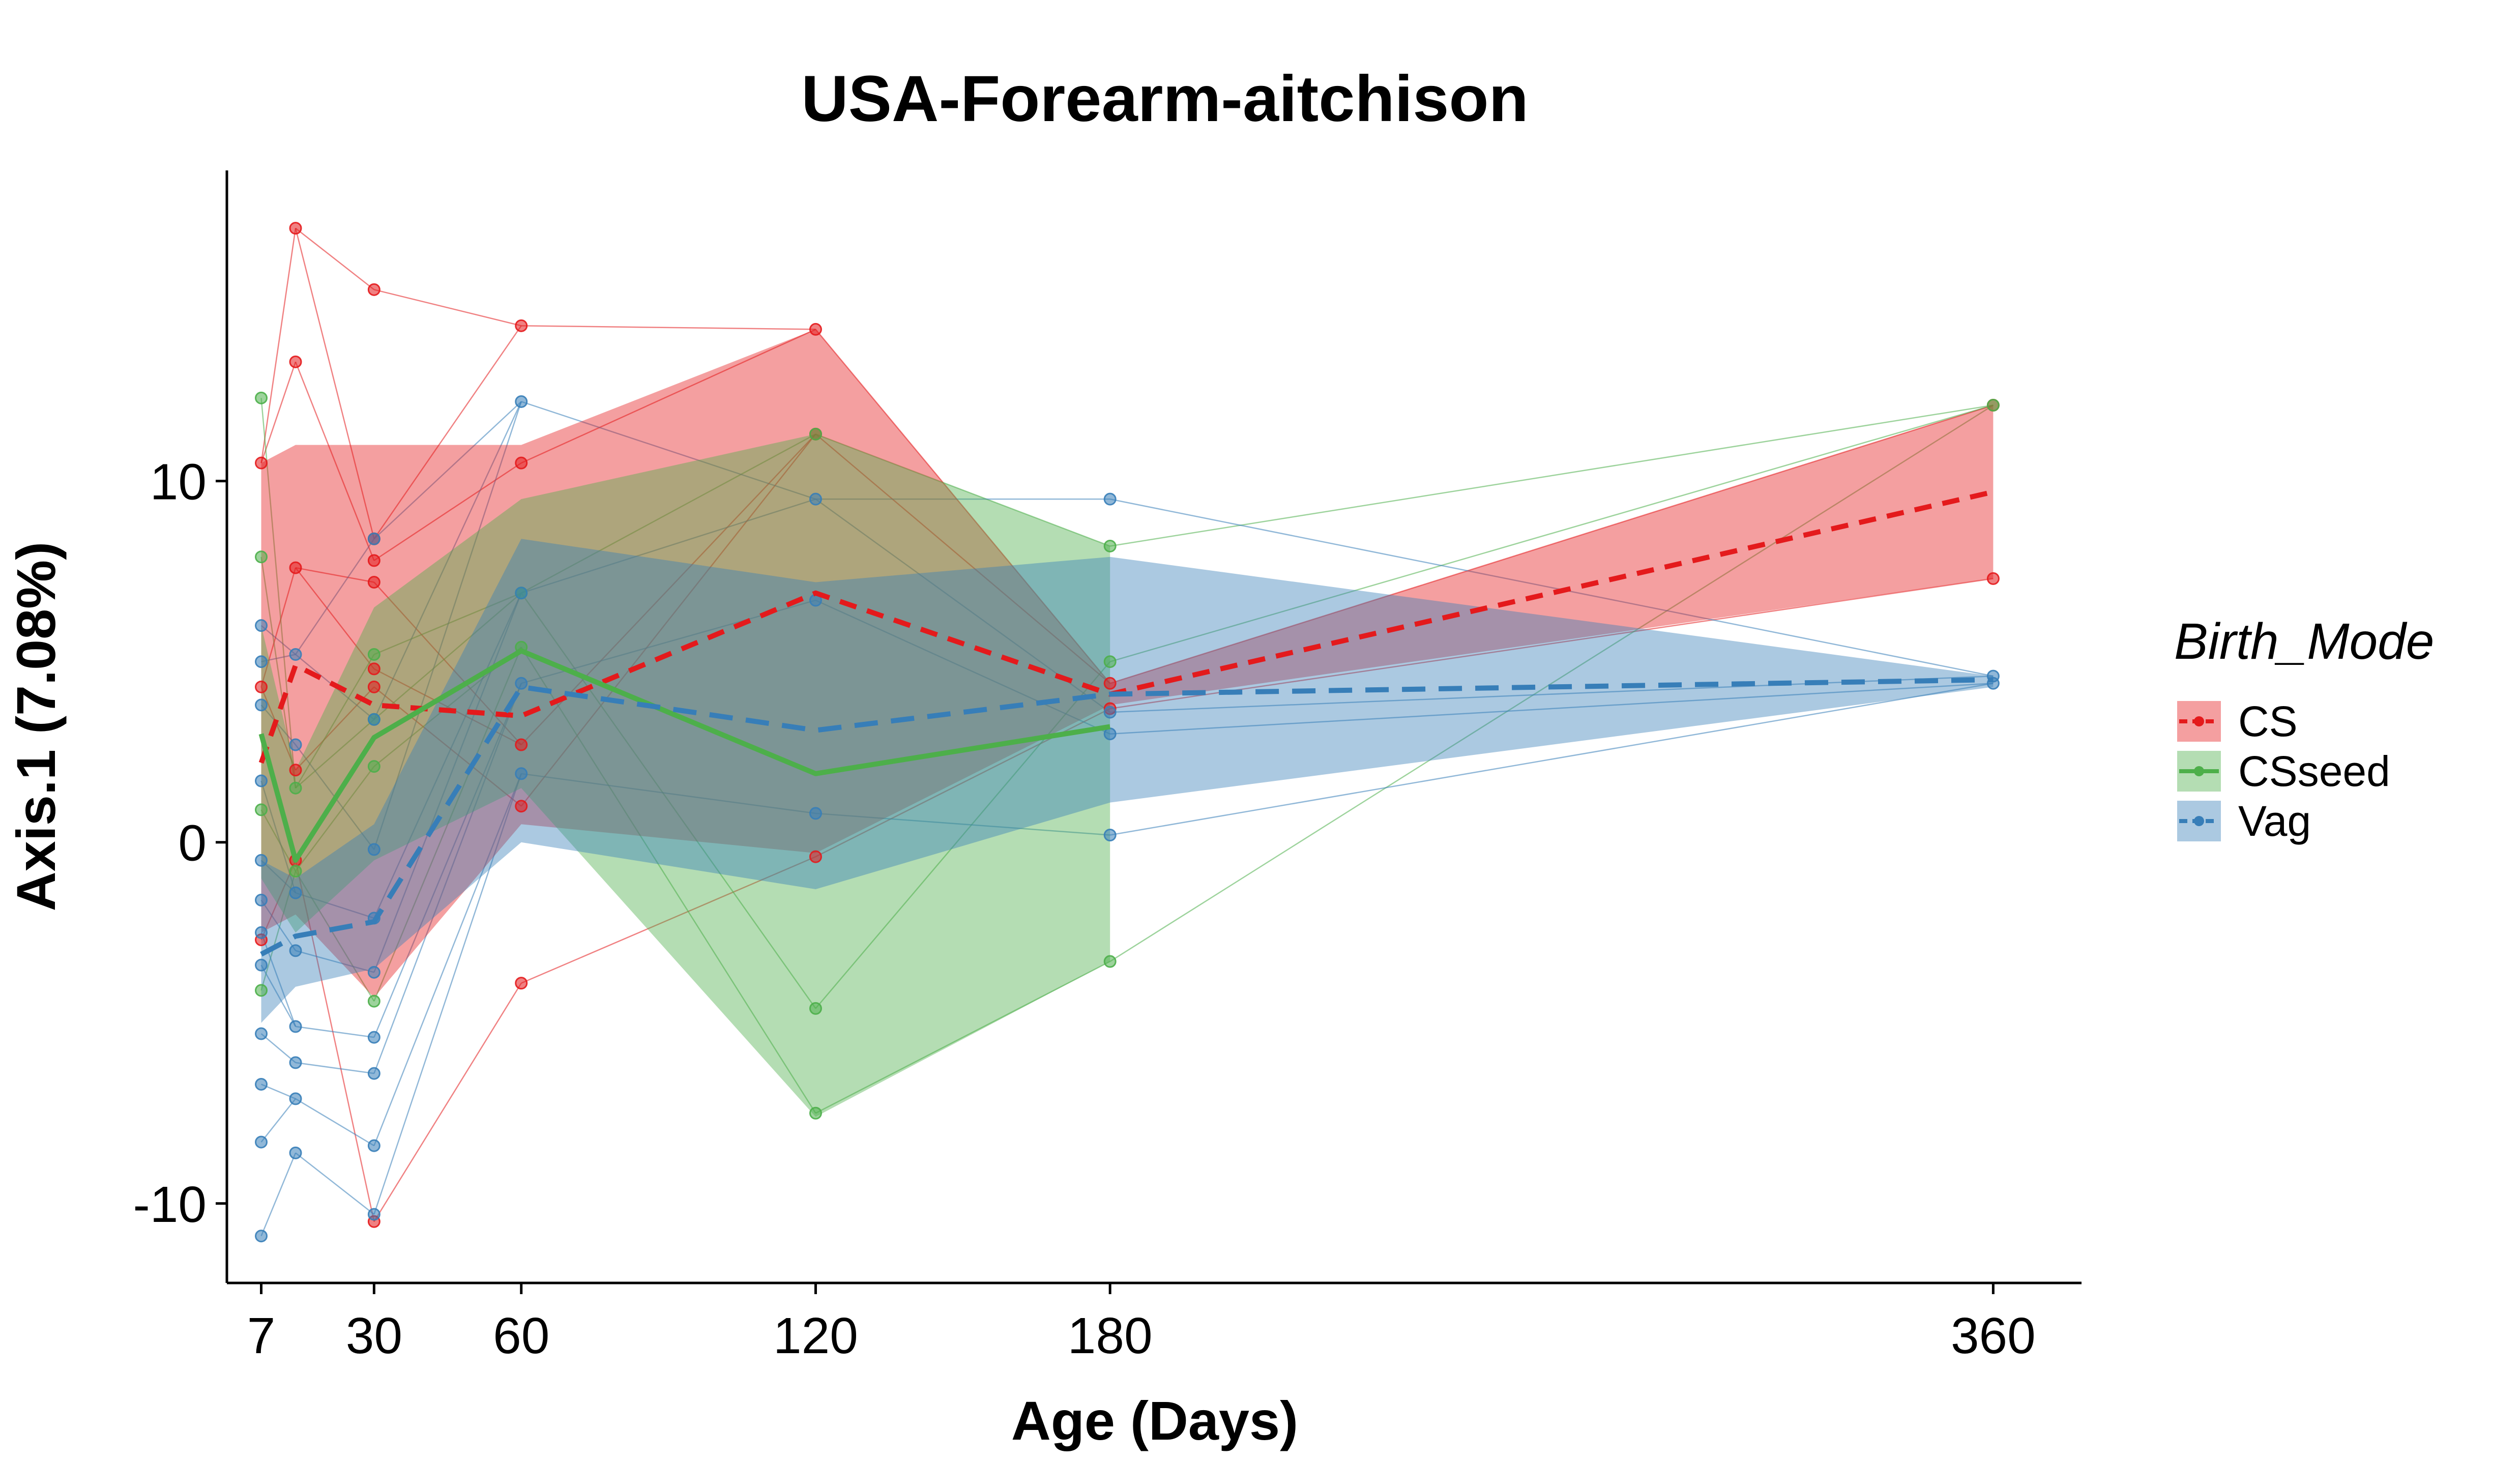 This screenshot has width=2520, height=1461. I want to click on x-tick-label: 30, so click(374, 1335).